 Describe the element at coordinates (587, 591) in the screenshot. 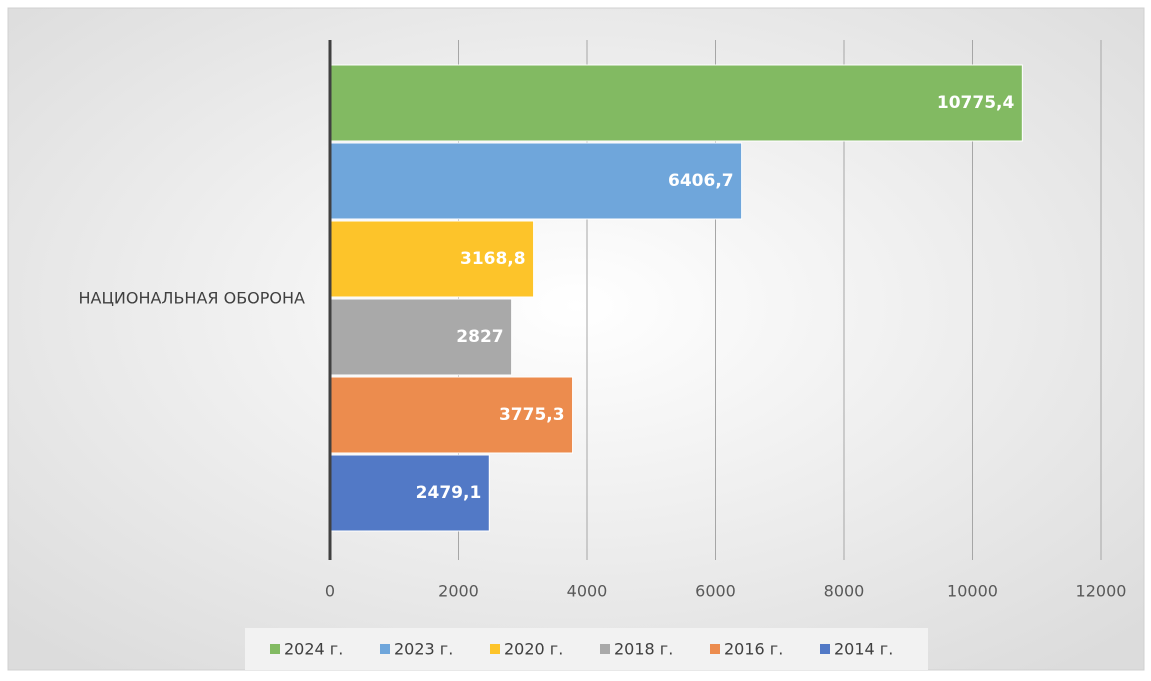

I see `x-tick-label: 4000` at that location.